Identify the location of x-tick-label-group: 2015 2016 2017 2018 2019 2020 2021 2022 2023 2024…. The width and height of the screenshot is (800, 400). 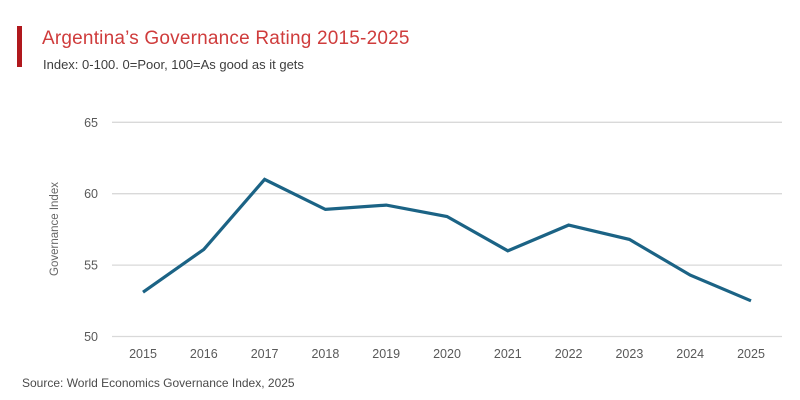
(447, 354).